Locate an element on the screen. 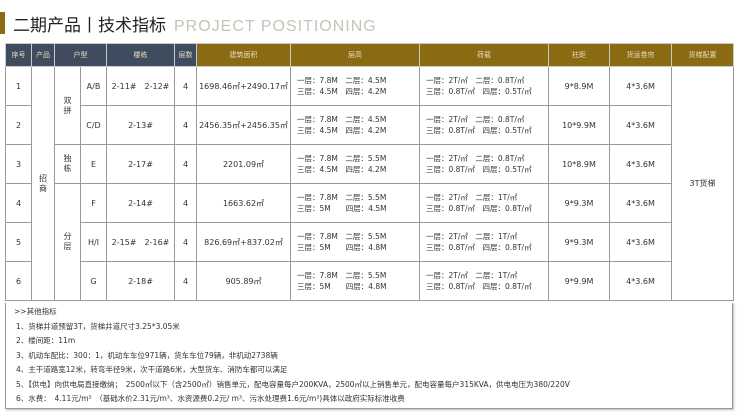 The image size is (740, 417). title-cn: 二期产品丨技术指标 is located at coordinates (89, 26).